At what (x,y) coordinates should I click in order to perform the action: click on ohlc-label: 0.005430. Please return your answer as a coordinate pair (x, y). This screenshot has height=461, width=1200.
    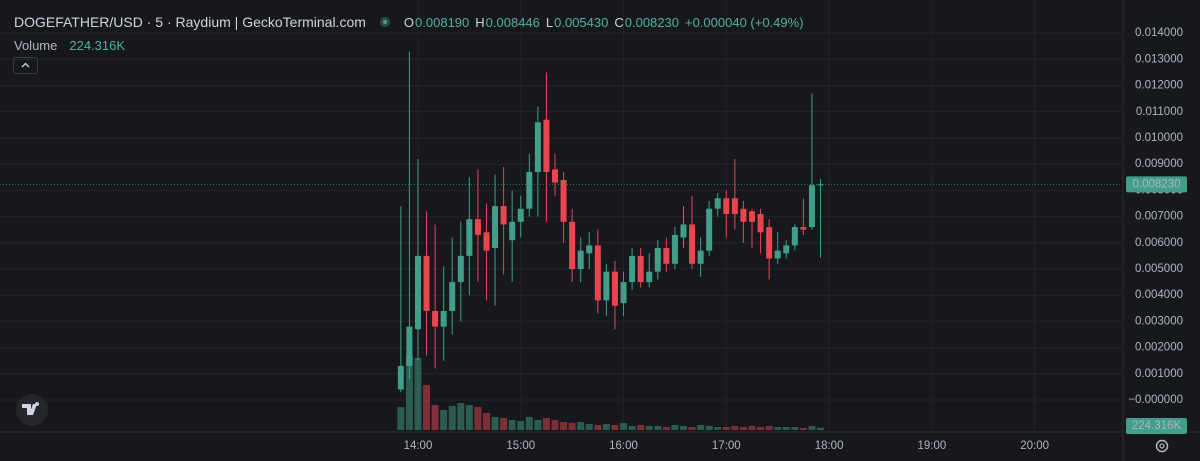
    Looking at the image, I should click on (581, 22).